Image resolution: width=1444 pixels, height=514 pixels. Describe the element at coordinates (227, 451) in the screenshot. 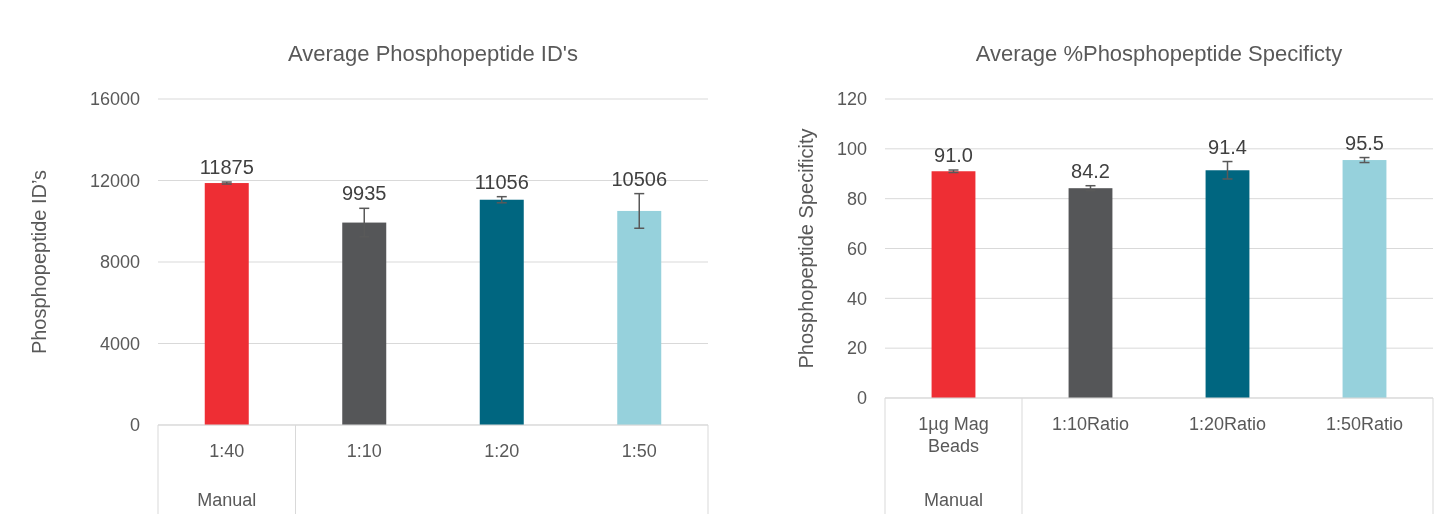

I see `x-tick-label: 1:40` at that location.